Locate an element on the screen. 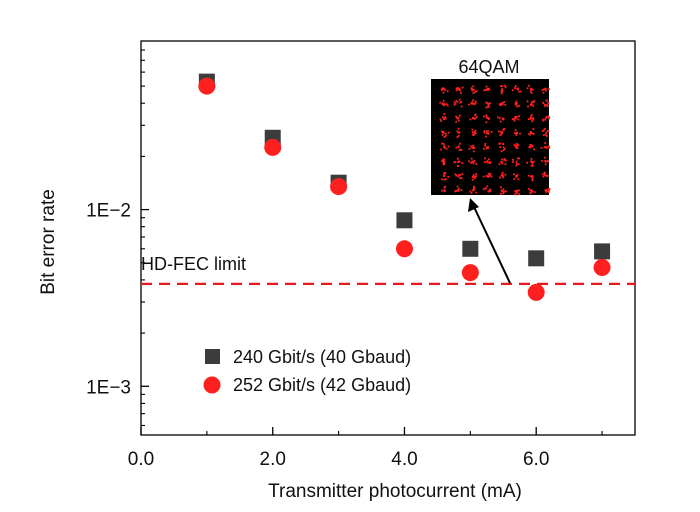  x-tick-label: 2.0 is located at coordinates (273, 459).